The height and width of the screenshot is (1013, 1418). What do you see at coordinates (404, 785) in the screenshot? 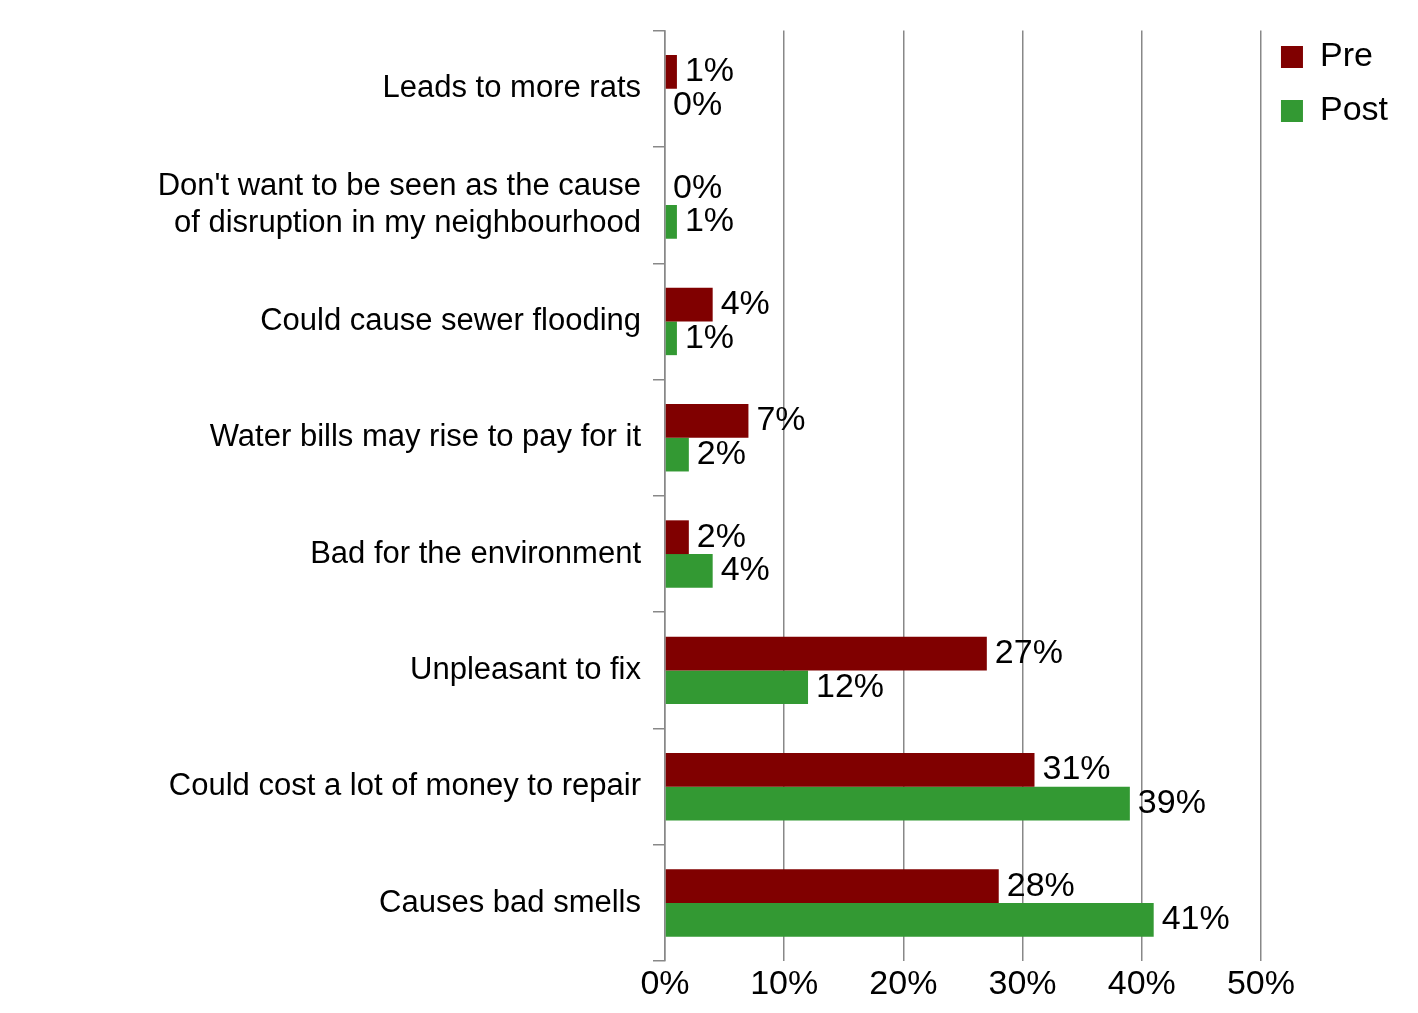
I see `y-tick-label: Could cost a lot of money to repair` at bounding box center [404, 785].